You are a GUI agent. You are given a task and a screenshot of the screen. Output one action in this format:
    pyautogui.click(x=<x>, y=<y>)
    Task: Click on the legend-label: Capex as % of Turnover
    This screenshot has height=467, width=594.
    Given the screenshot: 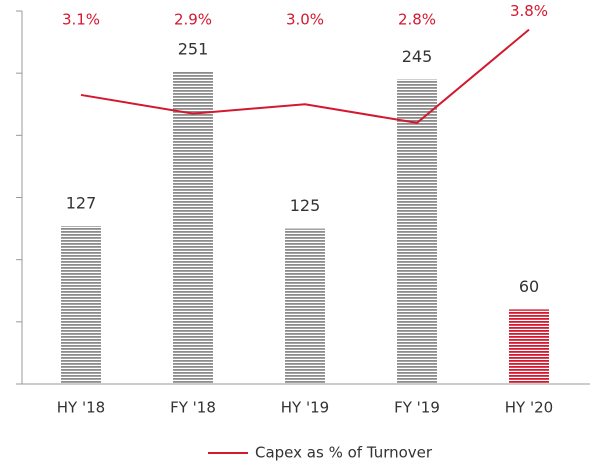 What is the action you would take?
    pyautogui.click(x=344, y=453)
    